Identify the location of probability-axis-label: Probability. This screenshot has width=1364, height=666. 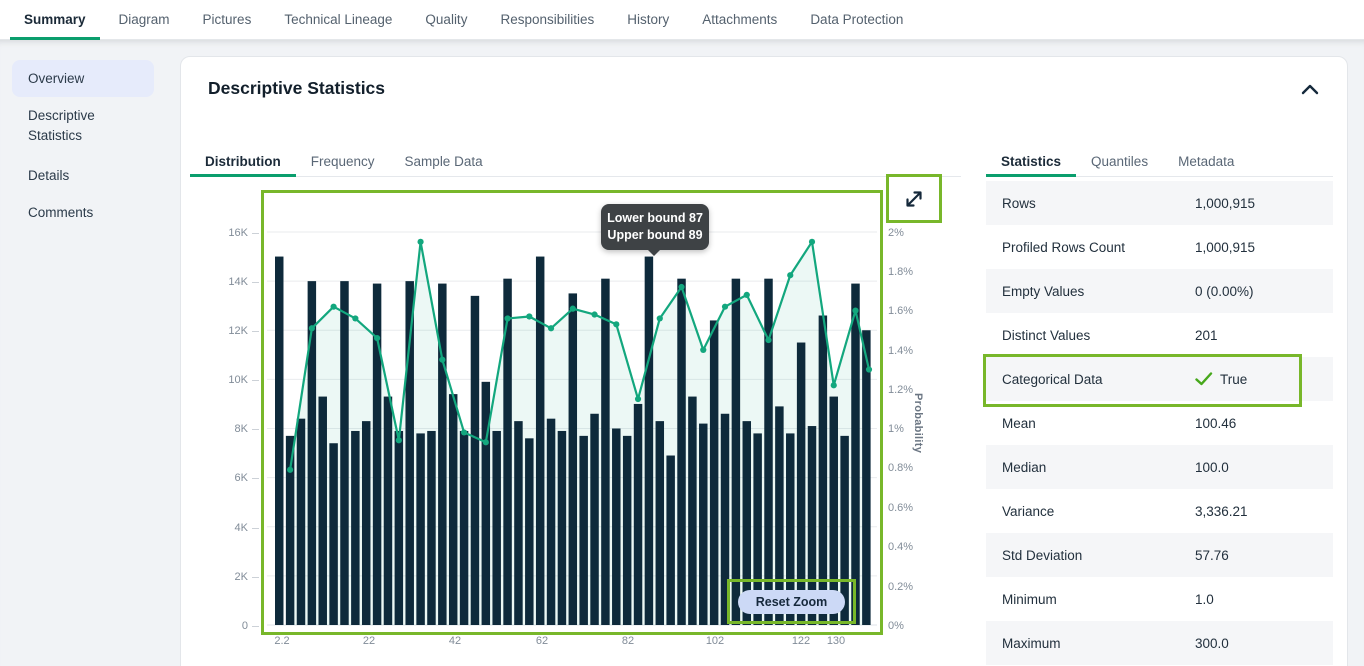
(918, 423).